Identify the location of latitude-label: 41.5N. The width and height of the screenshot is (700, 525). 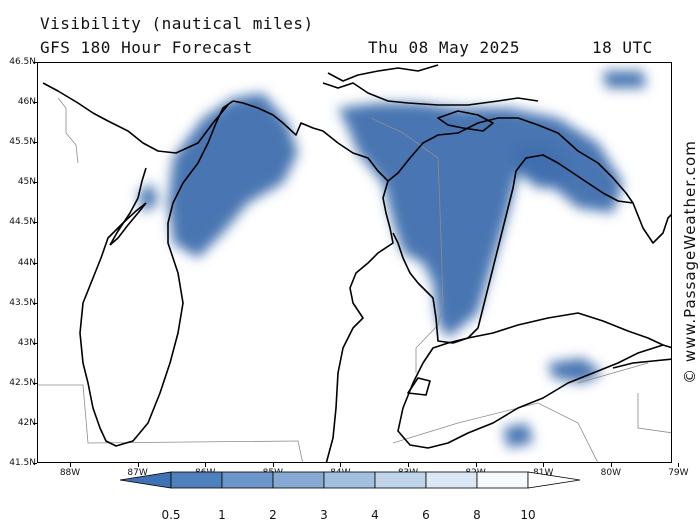
(22, 463).